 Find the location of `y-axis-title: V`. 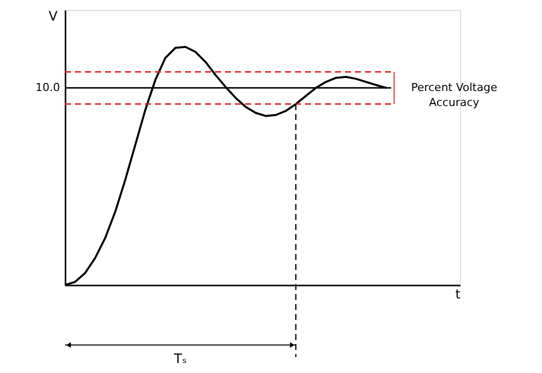

y-axis-title: V is located at coordinates (53, 17).